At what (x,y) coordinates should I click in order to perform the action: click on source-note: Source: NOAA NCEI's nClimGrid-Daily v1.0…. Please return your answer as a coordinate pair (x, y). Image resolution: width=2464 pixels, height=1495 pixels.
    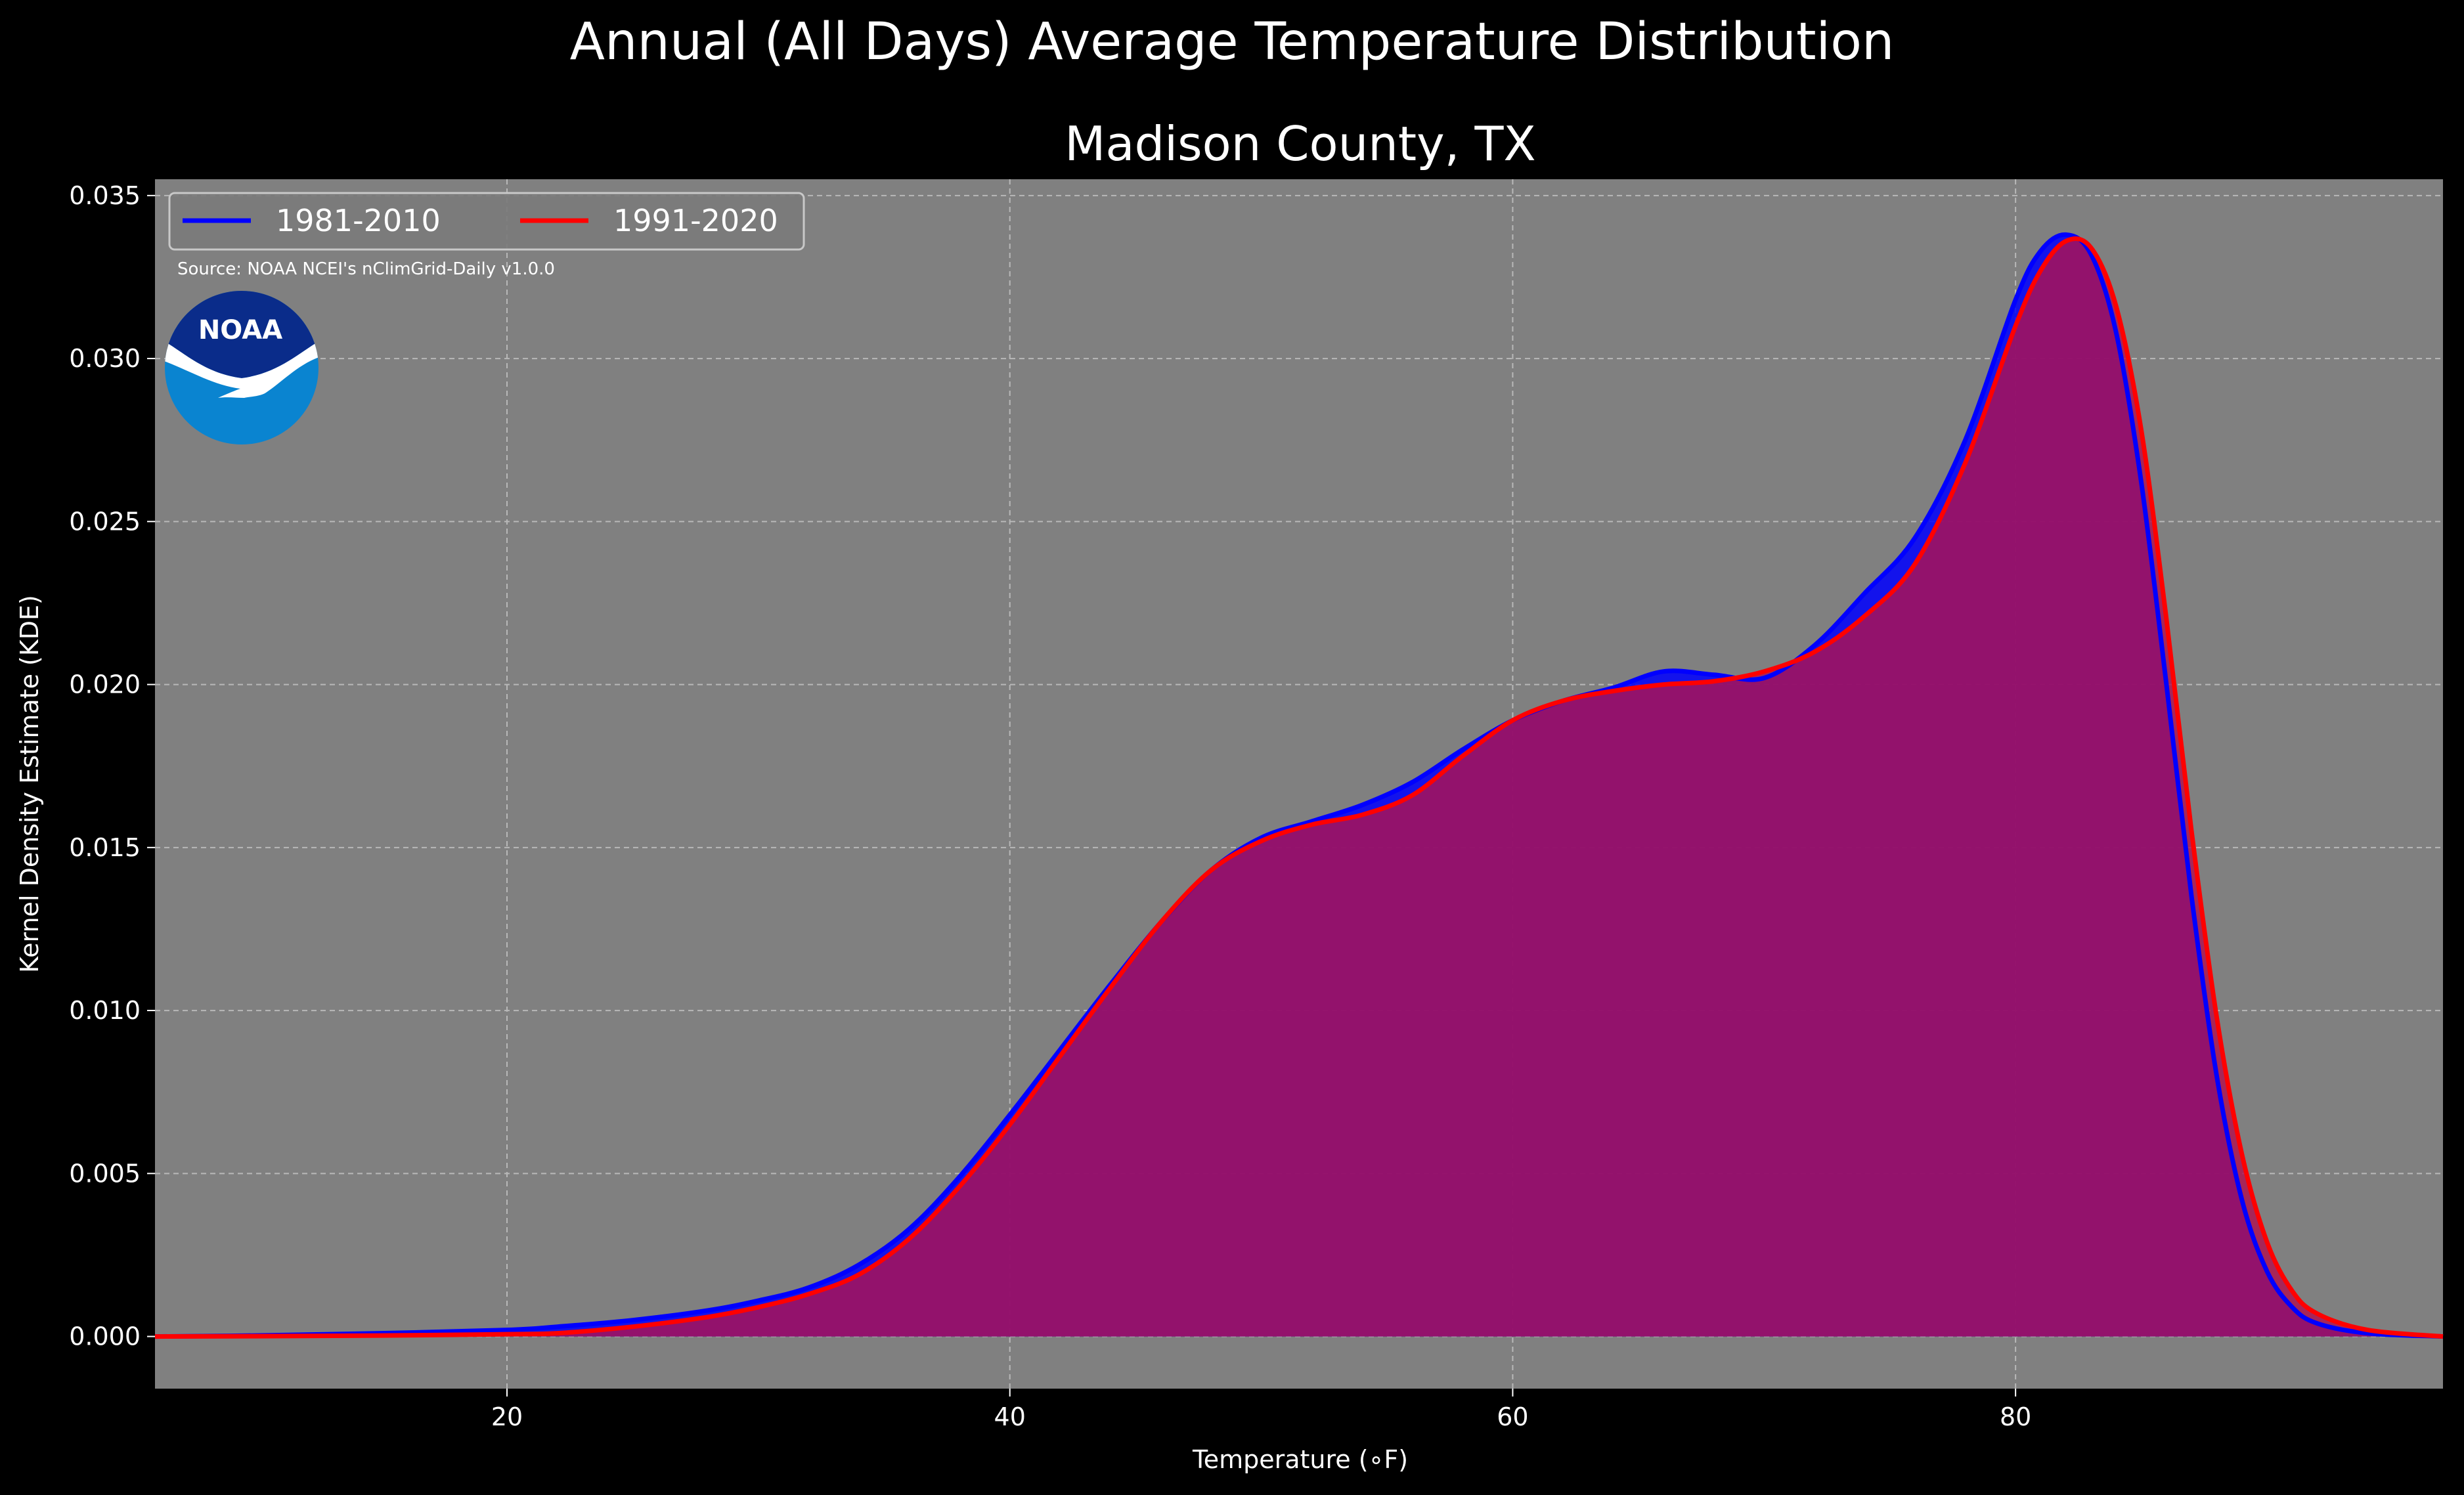
    Looking at the image, I should click on (366, 269).